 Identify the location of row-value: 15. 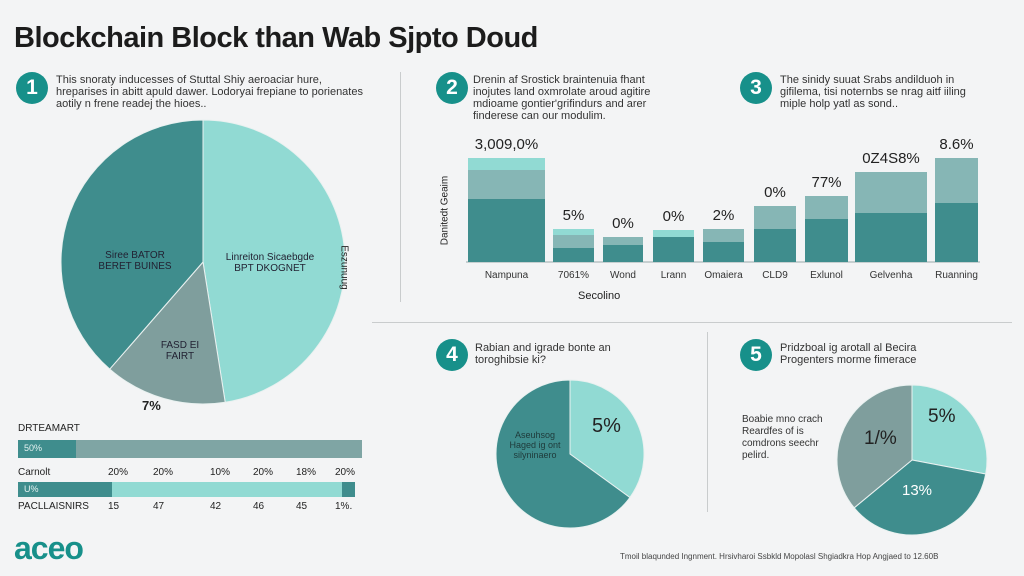
(114, 506).